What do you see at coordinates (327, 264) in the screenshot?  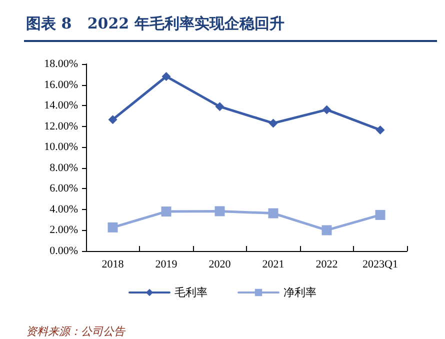 I see `x-tick-label: 2022` at bounding box center [327, 264].